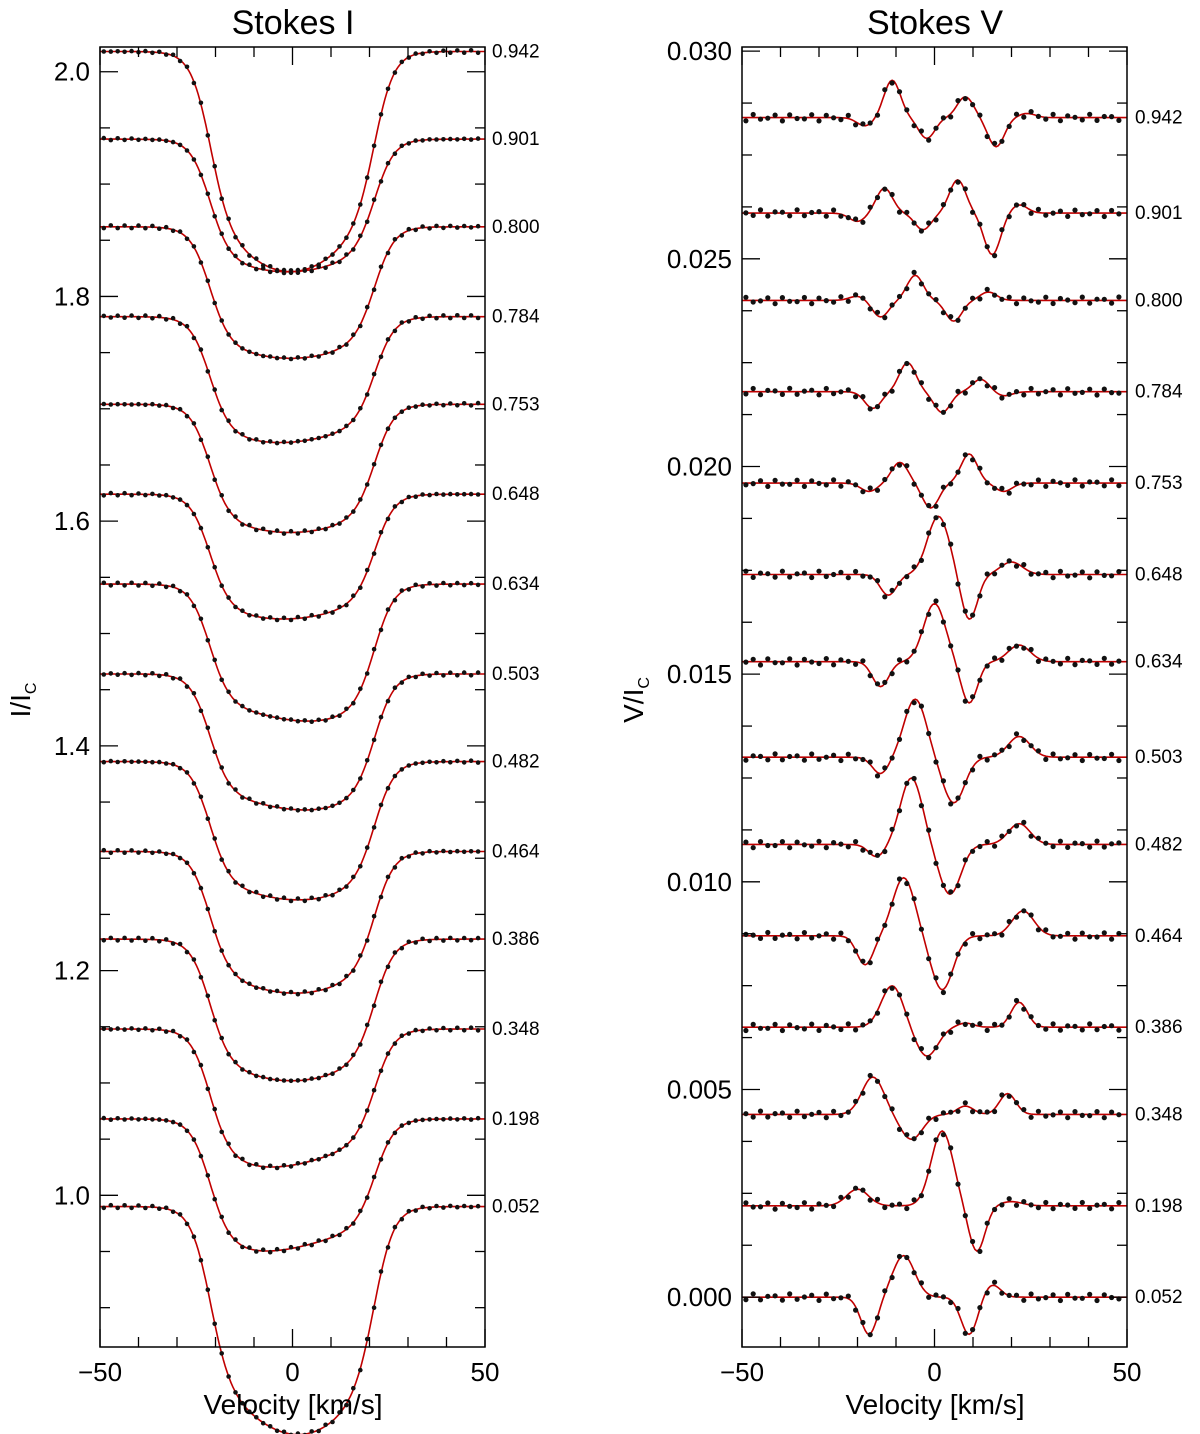 The width and height of the screenshot is (1200, 1434). Describe the element at coordinates (934, 936) in the screenshot. I see `stokes-v-series-0.464` at that location.